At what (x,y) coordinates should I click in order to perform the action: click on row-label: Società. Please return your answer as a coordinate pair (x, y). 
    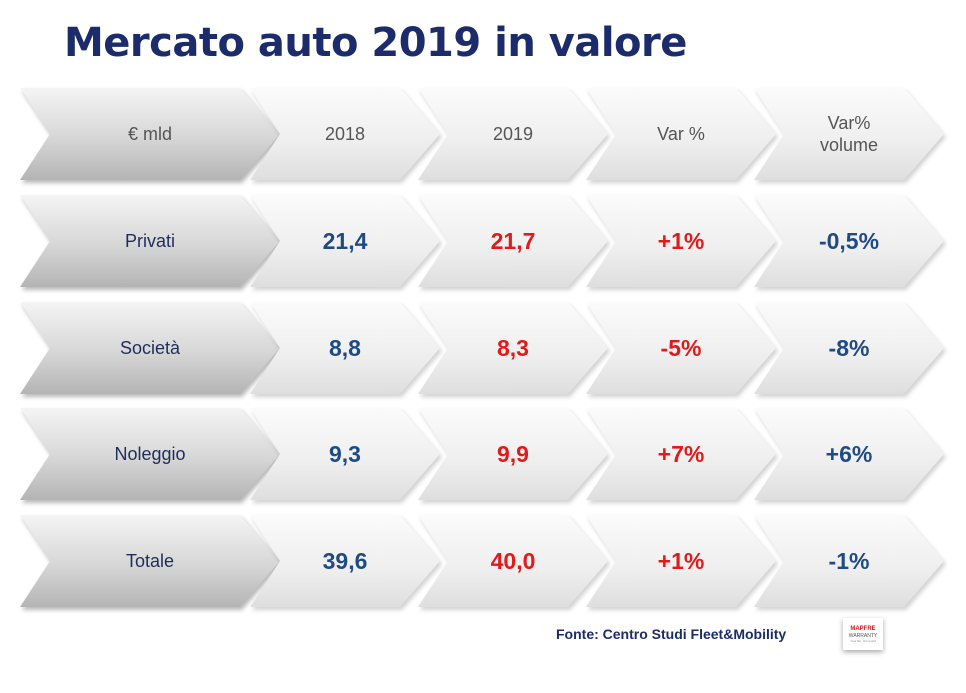
    Looking at the image, I should click on (150, 347).